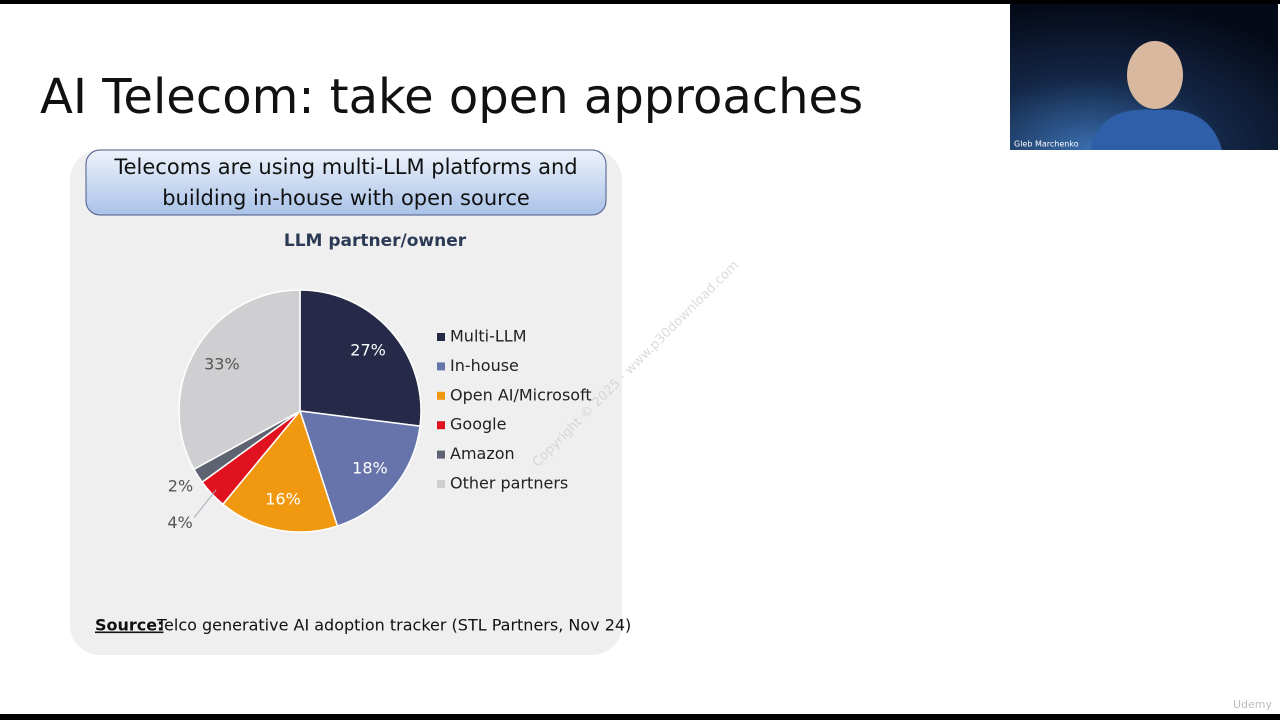 Image resolution: width=1280 pixels, height=720 pixels. What do you see at coordinates (521, 394) in the screenshot?
I see `legend-label: Open AI/Microsoft` at bounding box center [521, 394].